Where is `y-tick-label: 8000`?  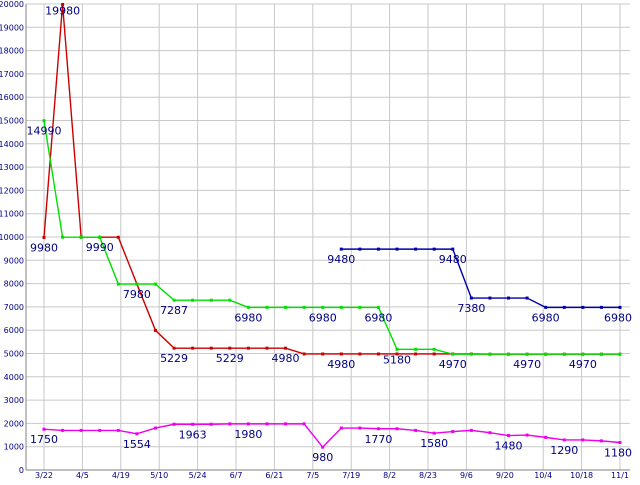
y-tick-label: 8000 is located at coordinates (14, 284).